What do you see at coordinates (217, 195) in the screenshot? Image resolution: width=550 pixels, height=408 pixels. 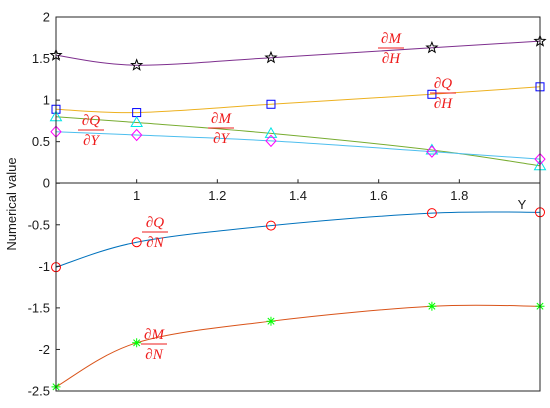 I see `x-tick-label: 1.2` at bounding box center [217, 195].